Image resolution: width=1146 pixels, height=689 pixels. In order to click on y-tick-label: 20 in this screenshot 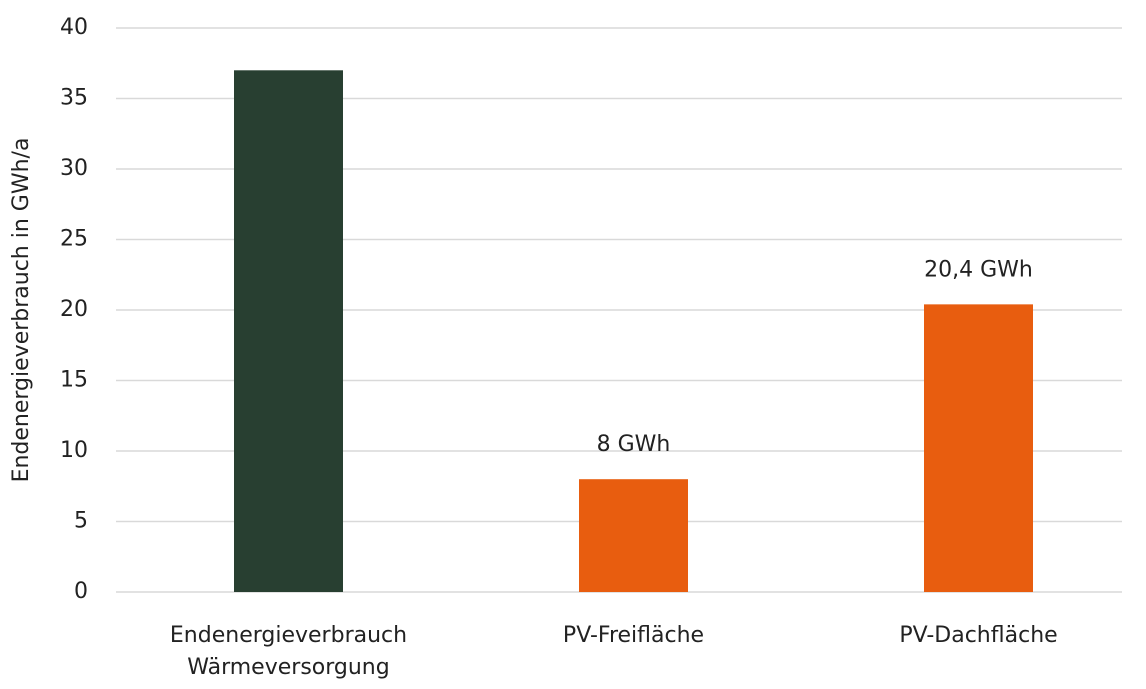, I will do `click(74, 309)`.